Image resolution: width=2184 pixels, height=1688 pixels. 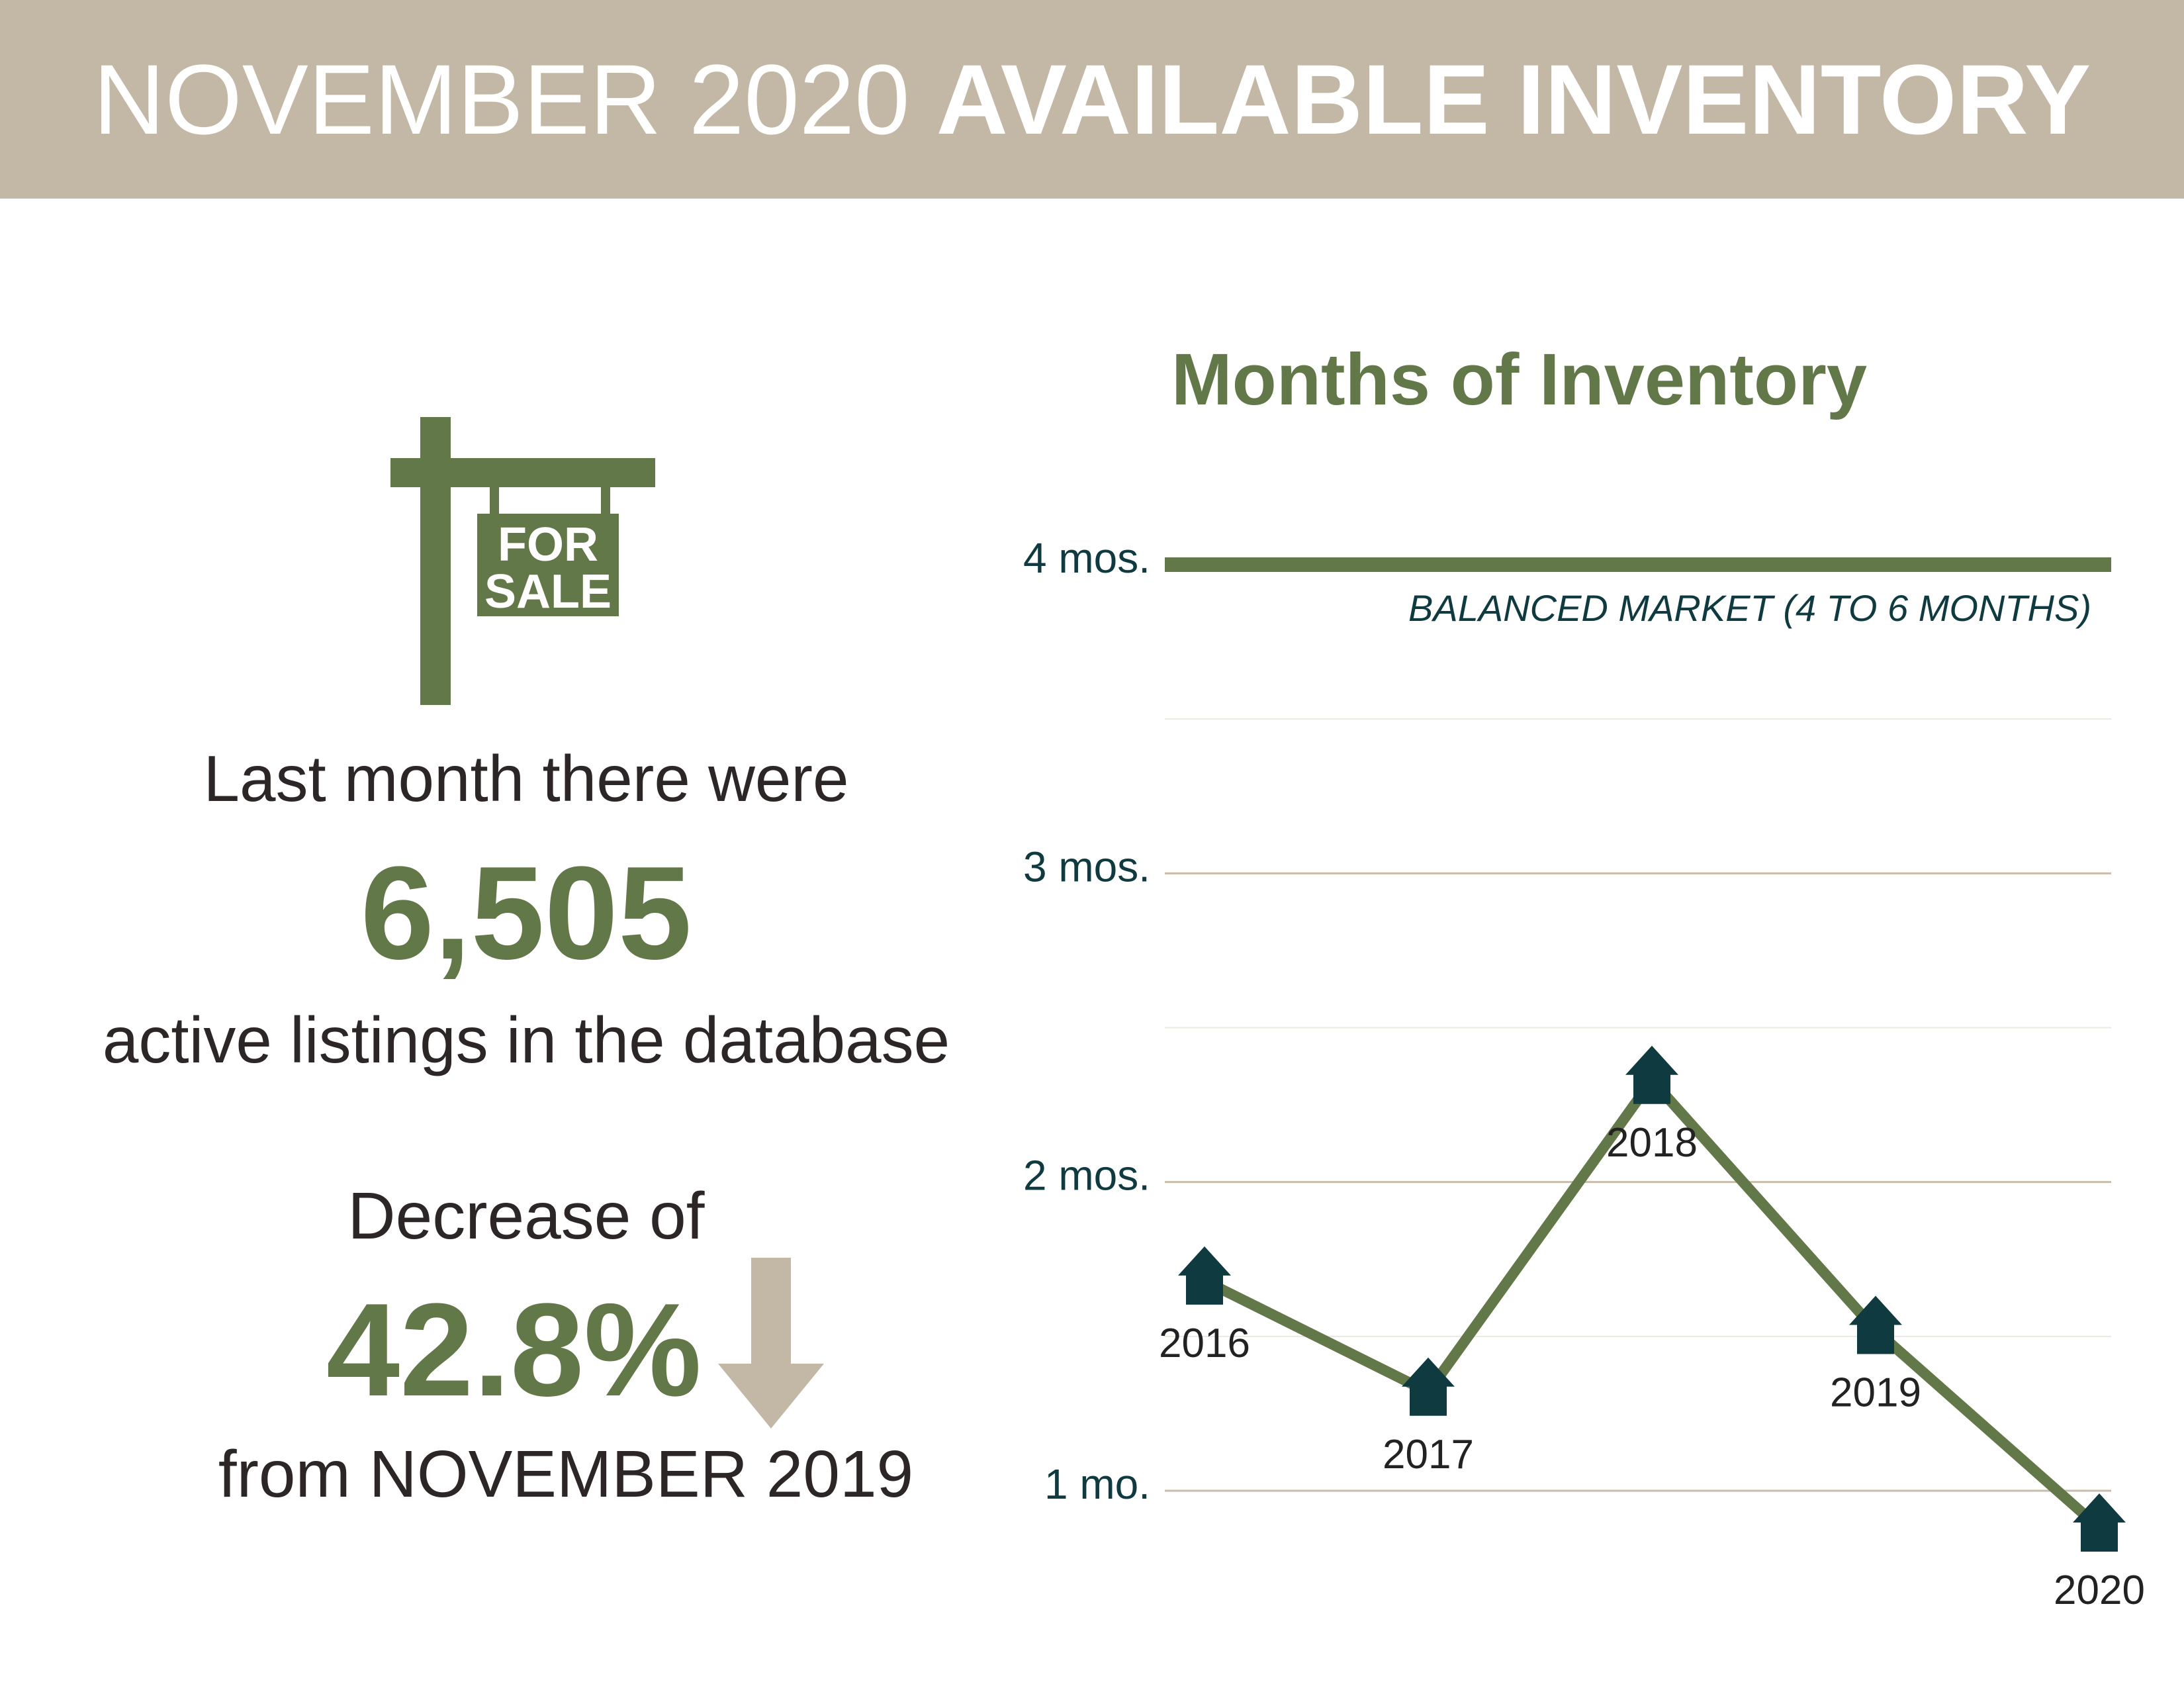 I want to click on header-title-main: AVAILABLE INVENTORY, so click(x=1513, y=99).